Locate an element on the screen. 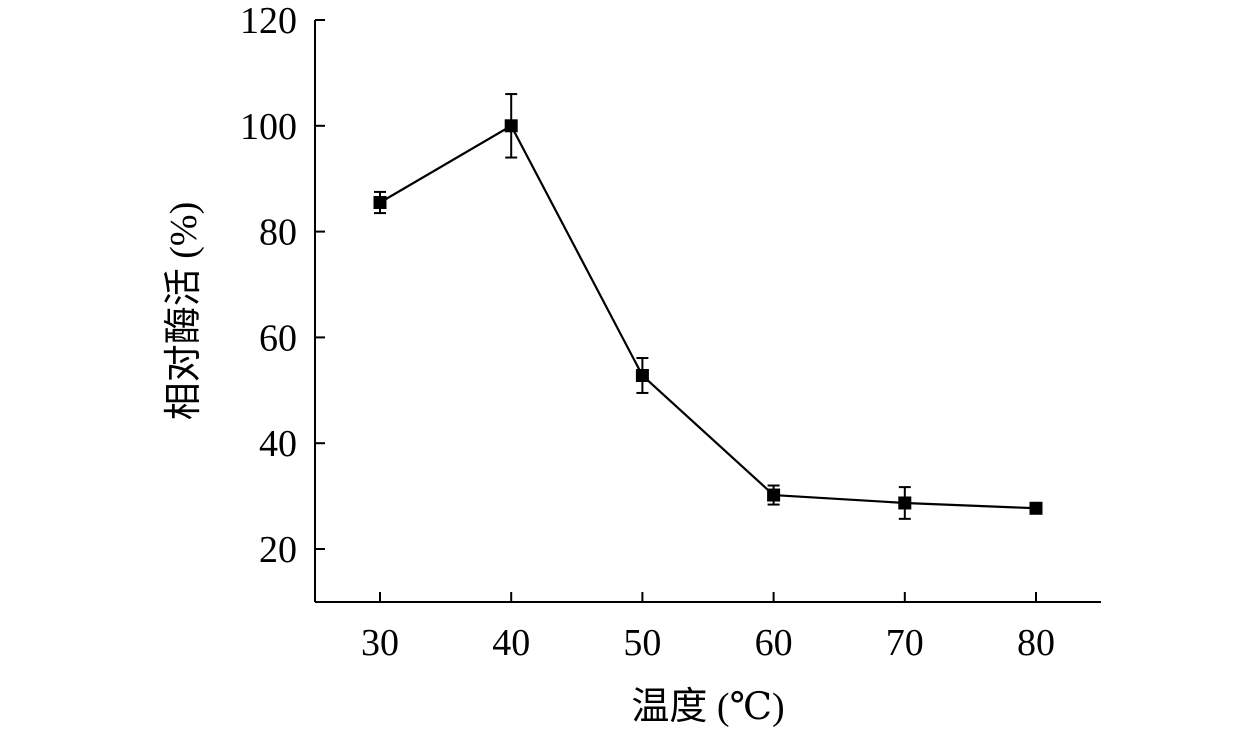 The height and width of the screenshot is (731, 1260). x-tick-label: 30 is located at coordinates (380, 643).